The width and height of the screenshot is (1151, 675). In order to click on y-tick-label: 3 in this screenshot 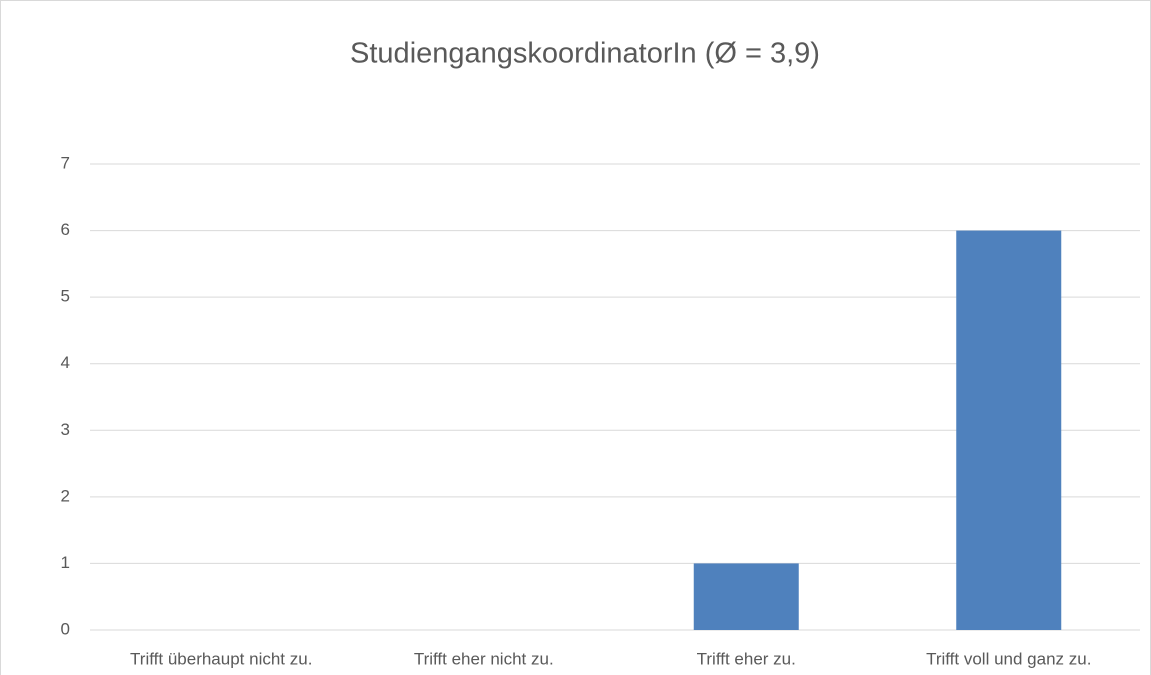, I will do `click(65, 429)`.